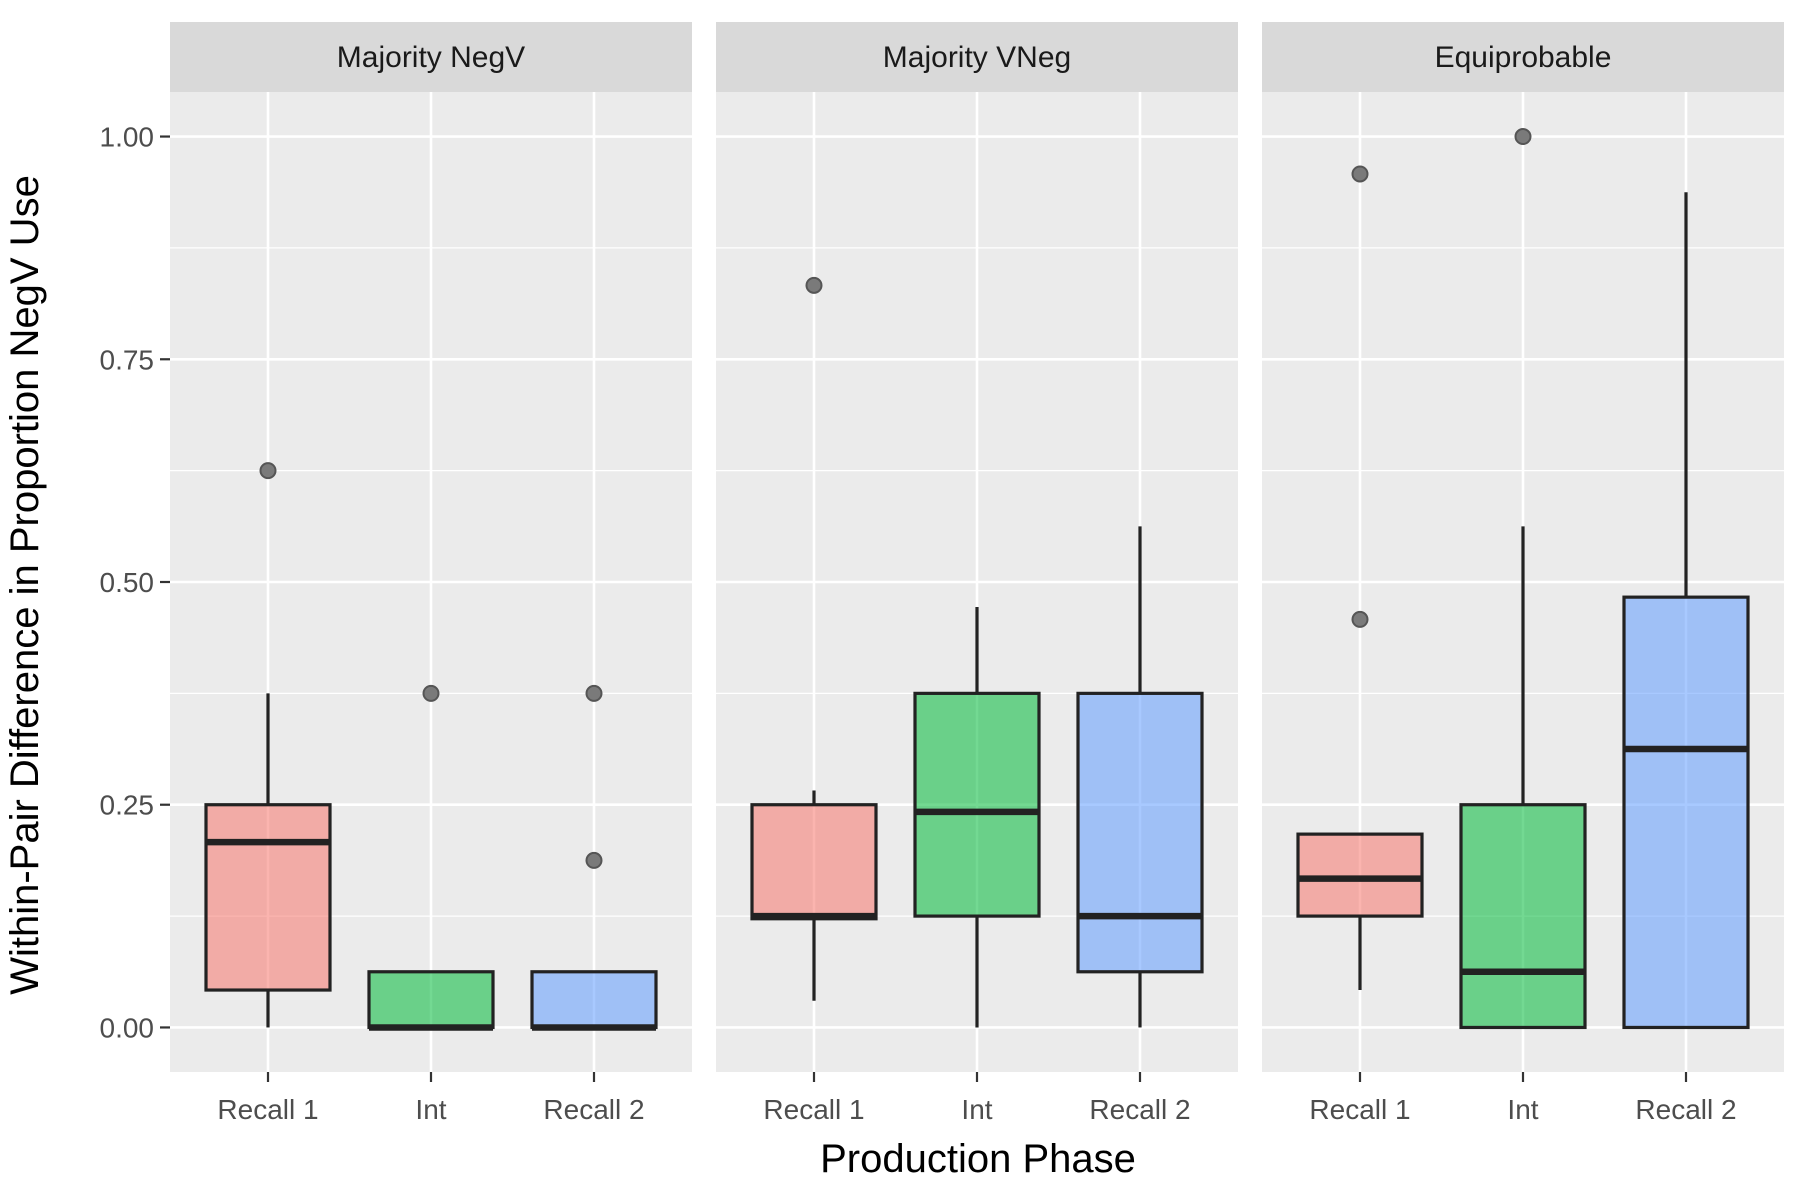 This screenshot has height=1200, width=1800. What do you see at coordinates (127, 137) in the screenshot?
I see `y-tick-label: 1.00` at bounding box center [127, 137].